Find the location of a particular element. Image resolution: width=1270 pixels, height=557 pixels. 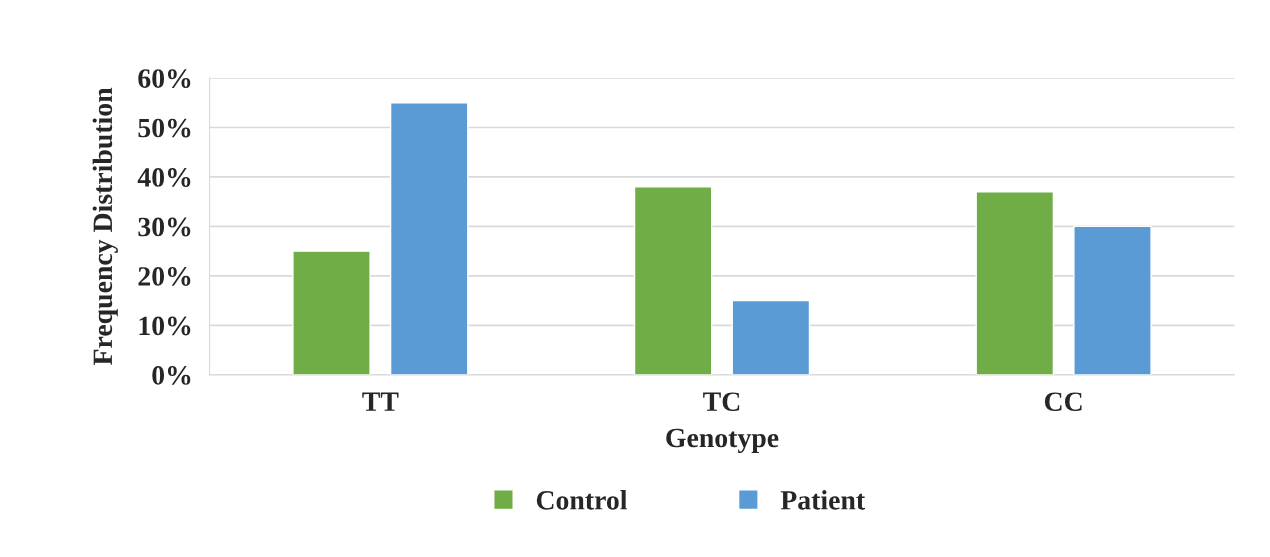

y-tick-label: 20% is located at coordinates (164, 276).